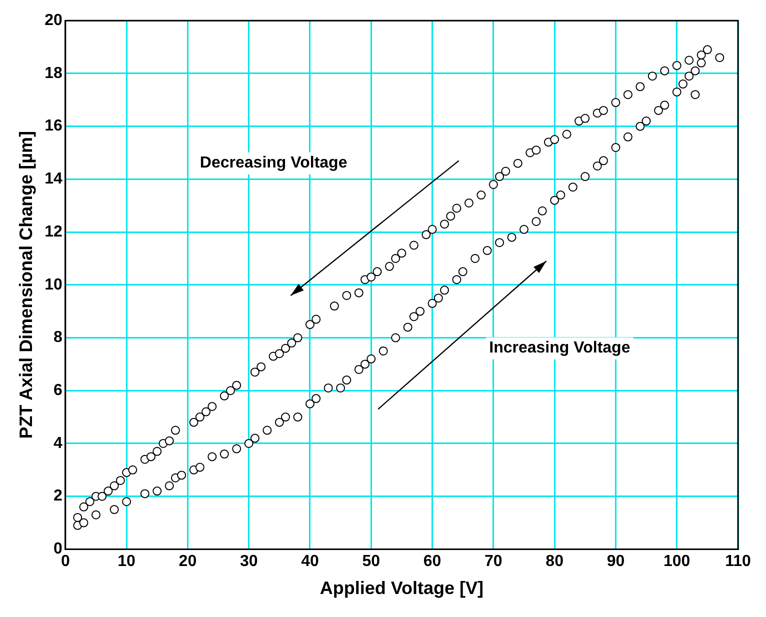 Image resolution: width=766 pixels, height=617 pixels. What do you see at coordinates (310, 561) in the screenshot?
I see `x-tick-label: 40` at bounding box center [310, 561].